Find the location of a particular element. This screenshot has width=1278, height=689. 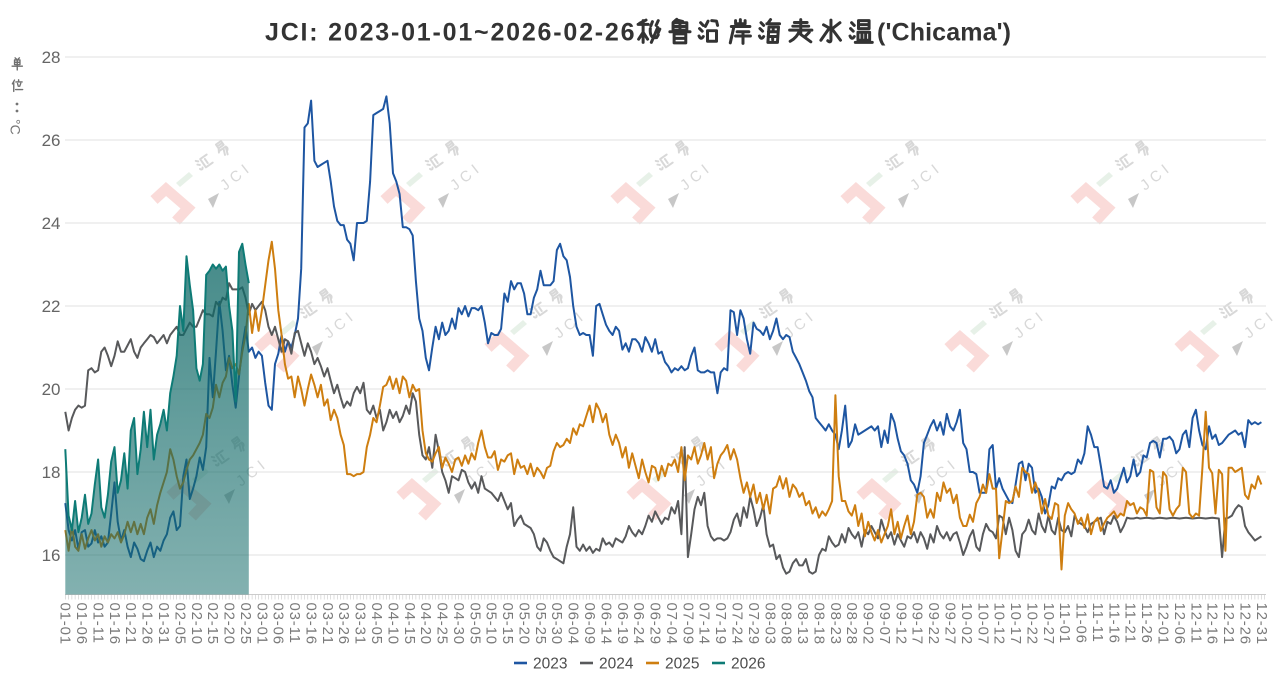

svg-text: 18 is located at coordinates (51, 472).